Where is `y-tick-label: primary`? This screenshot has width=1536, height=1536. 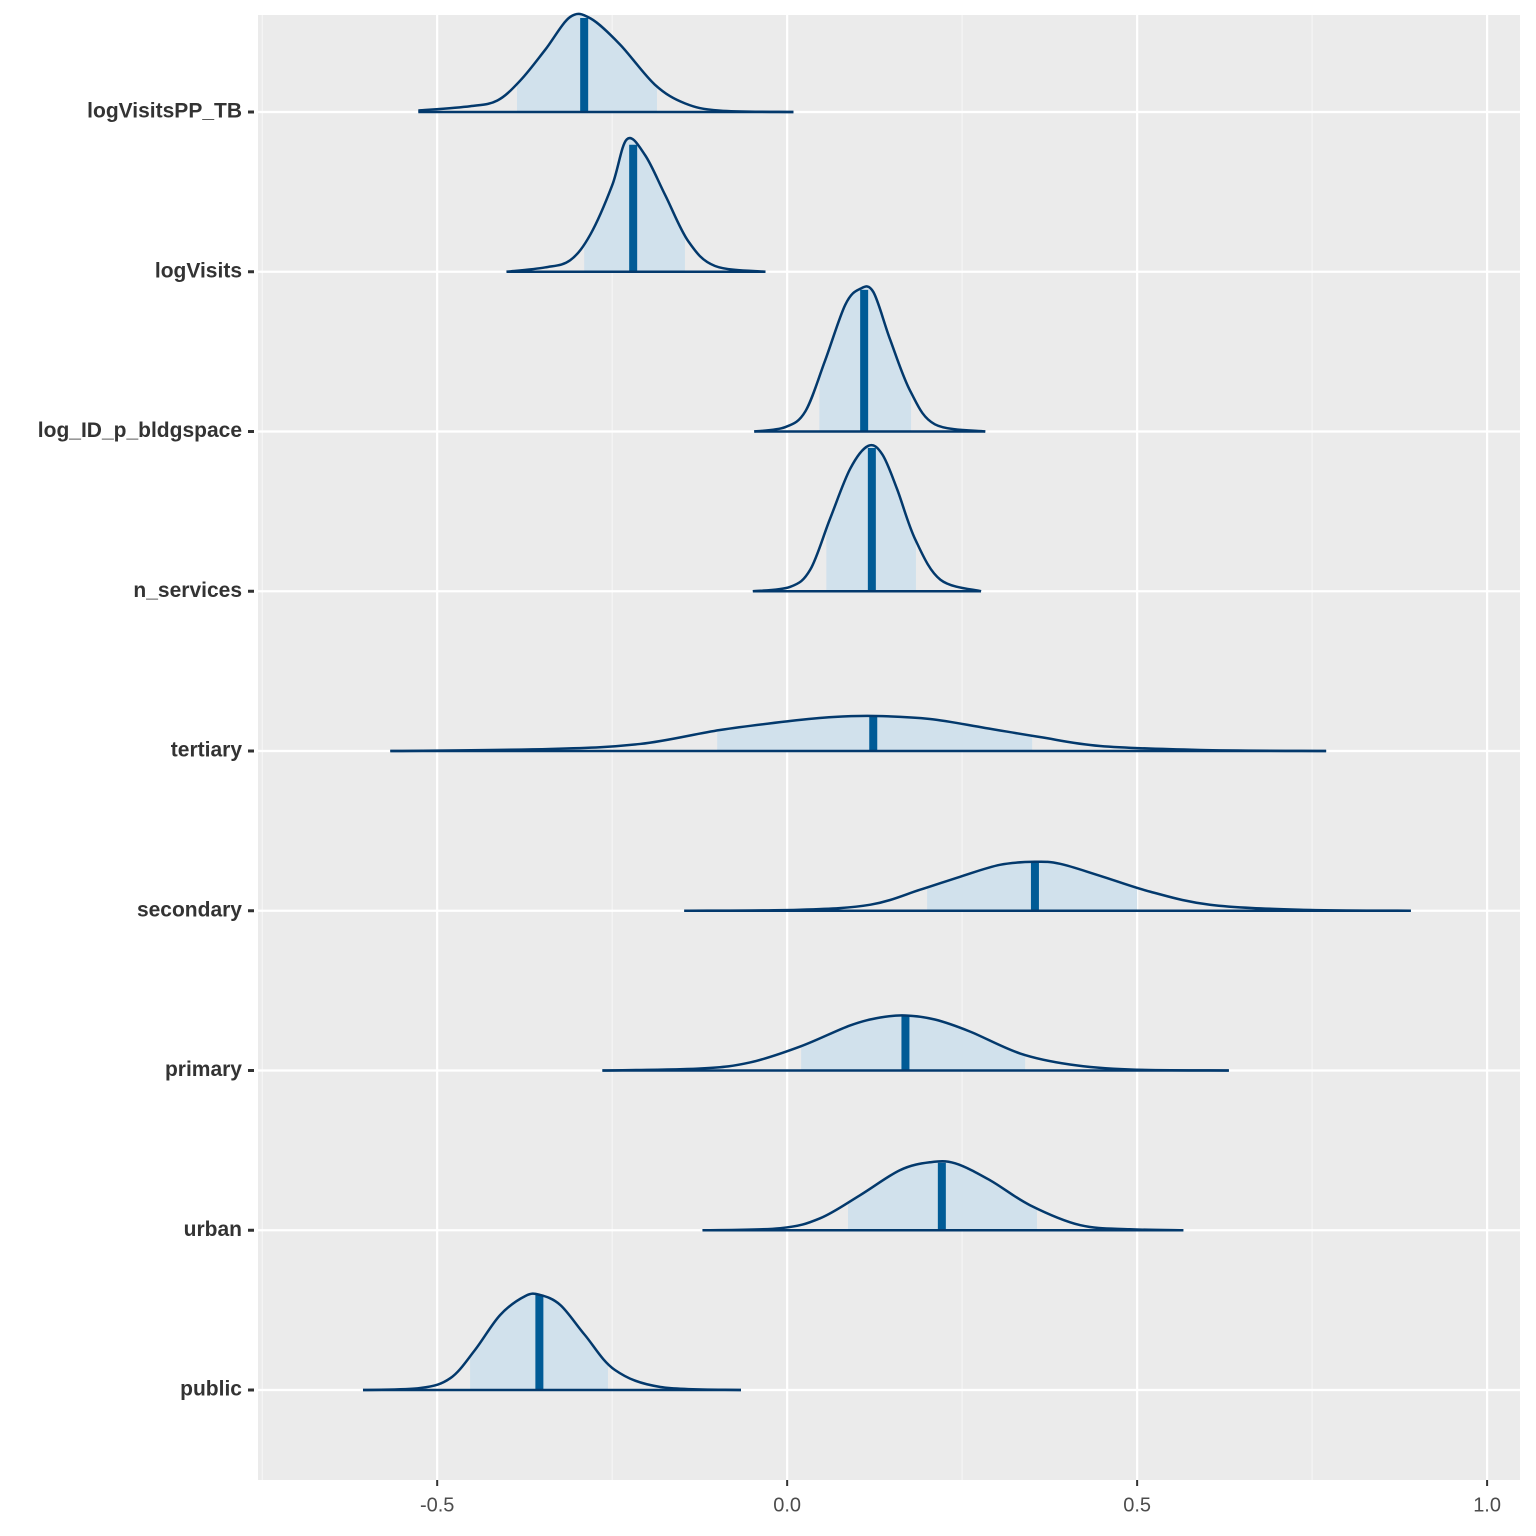 y-tick-label: primary is located at coordinates (203, 1069).